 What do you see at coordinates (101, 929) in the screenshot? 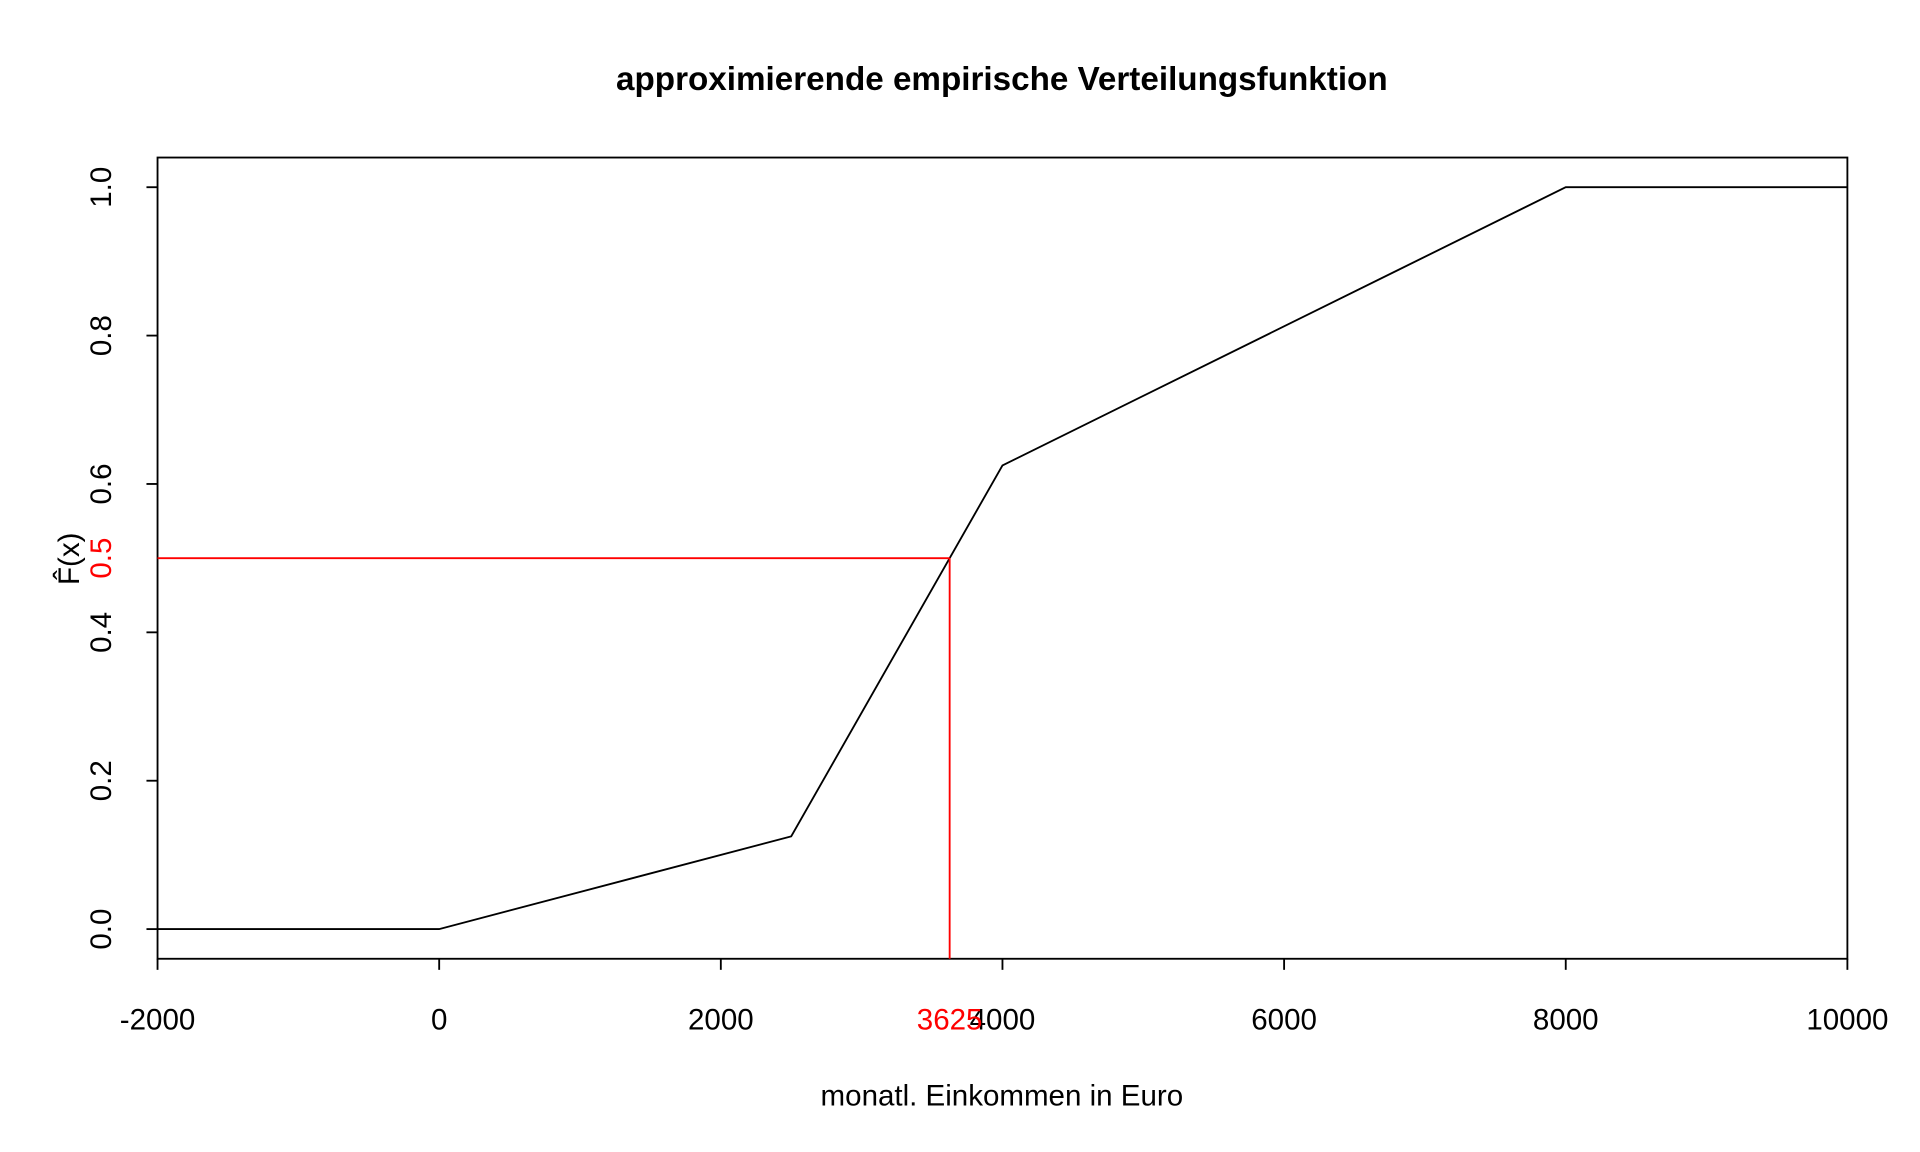
I see `y-tick-label: 0.0` at bounding box center [101, 929].